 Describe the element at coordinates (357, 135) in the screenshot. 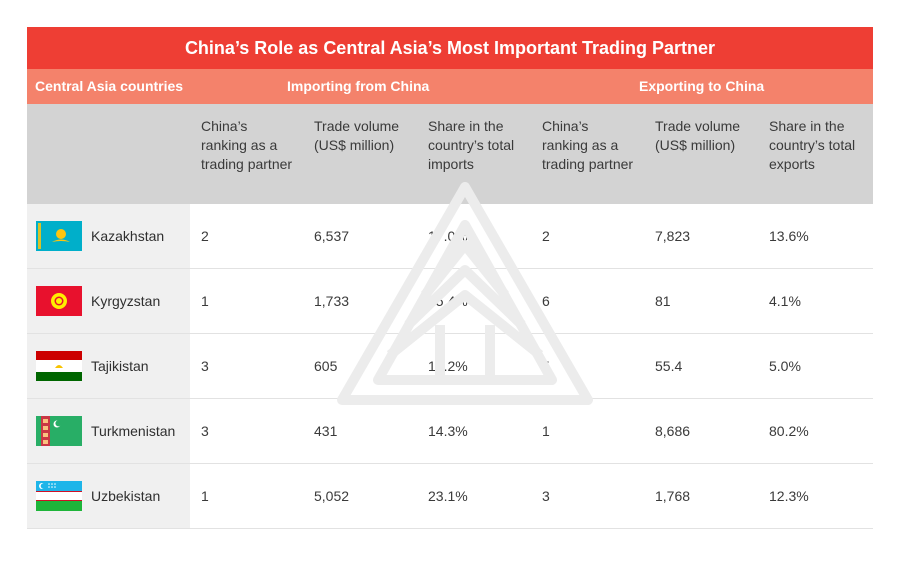

I see `col-import-volume: Trade volume (US$ million)` at that location.